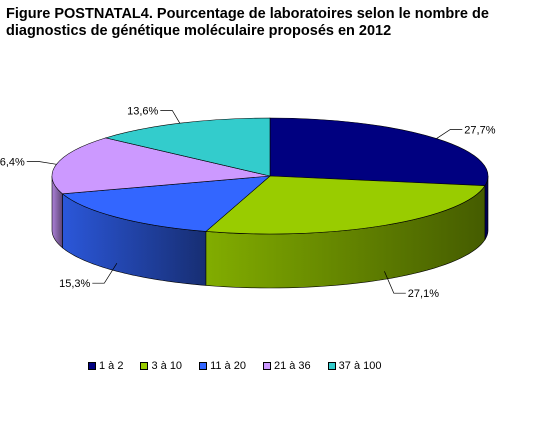 The image size is (540, 427). What do you see at coordinates (360, 366) in the screenshot?
I see `legend-label-4: 37 à 100` at bounding box center [360, 366].